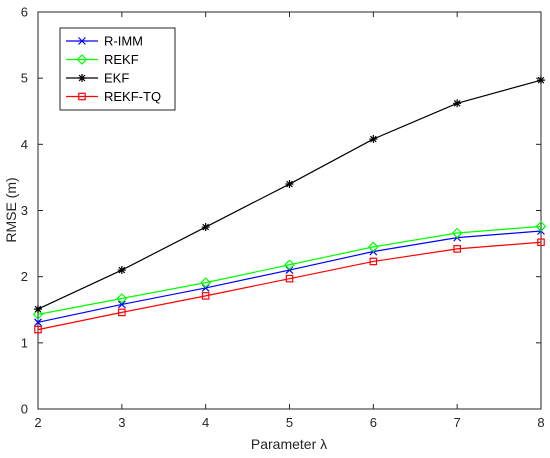 The image size is (550, 458). I want to click on x-tick-label: 7, so click(457, 422).